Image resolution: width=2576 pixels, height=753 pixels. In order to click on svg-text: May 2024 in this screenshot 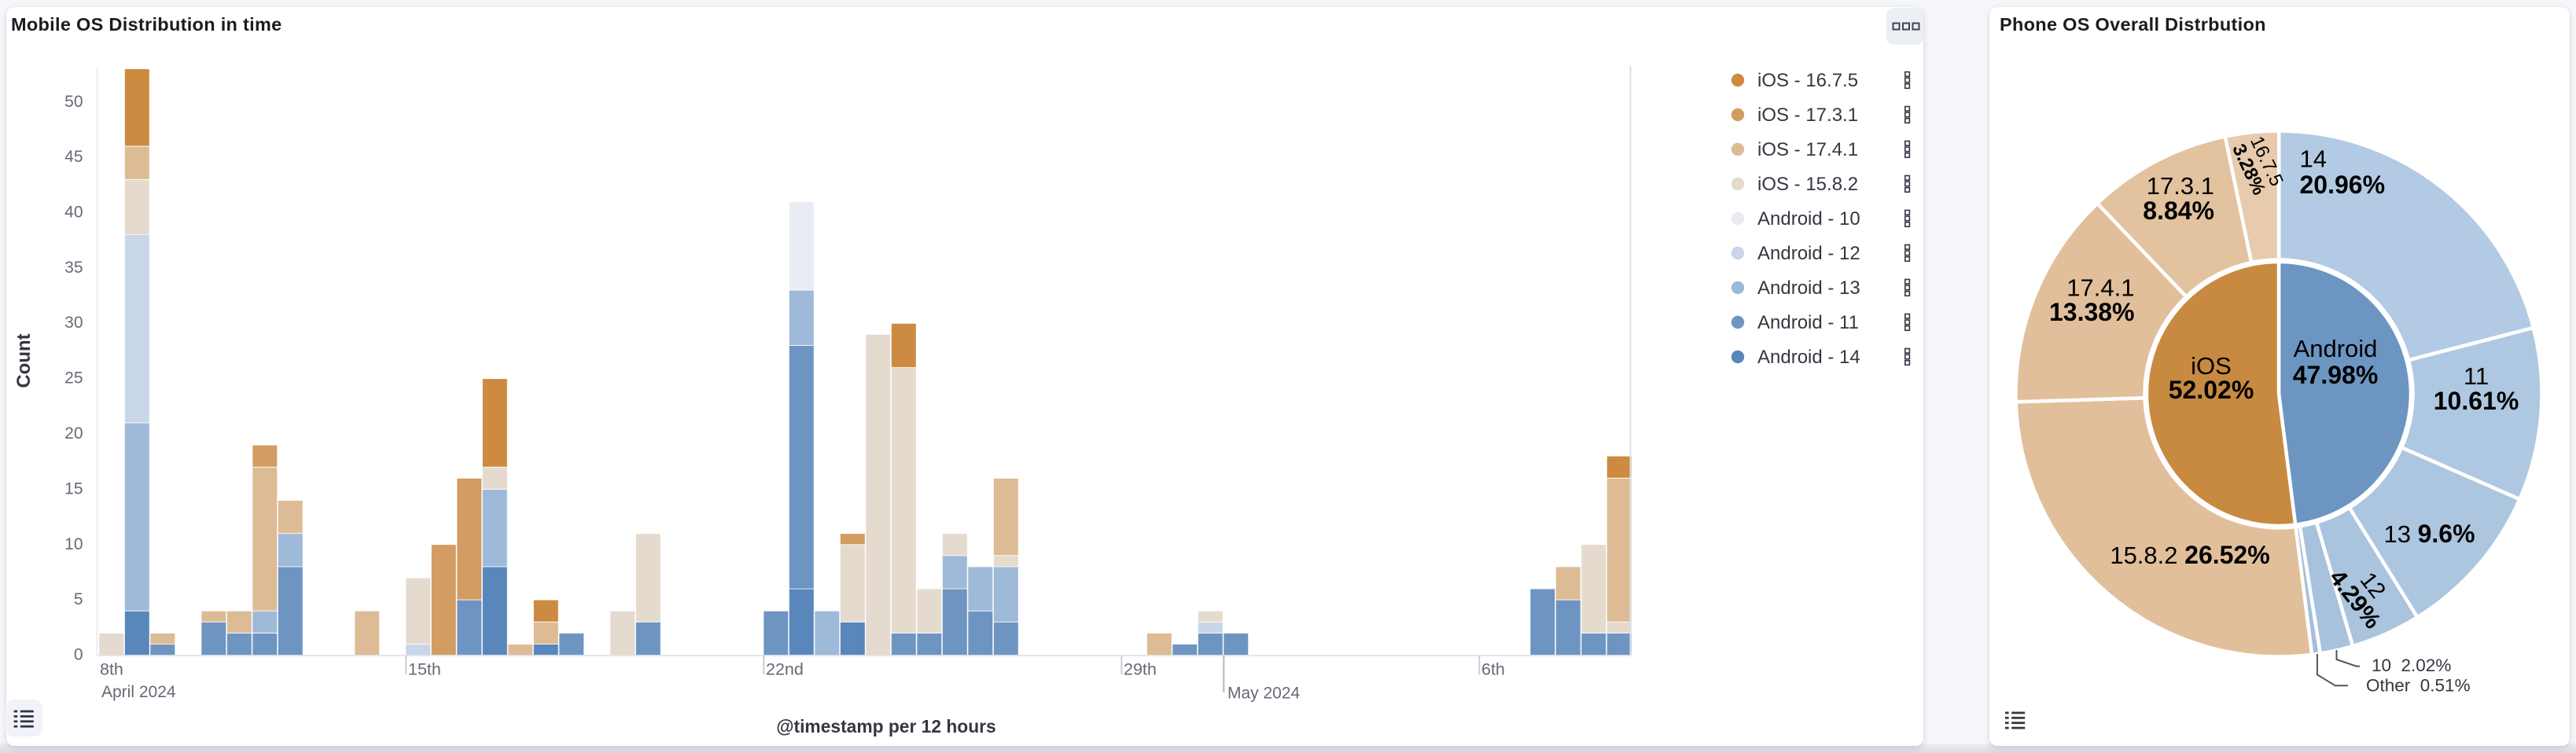, I will do `click(1264, 694)`.